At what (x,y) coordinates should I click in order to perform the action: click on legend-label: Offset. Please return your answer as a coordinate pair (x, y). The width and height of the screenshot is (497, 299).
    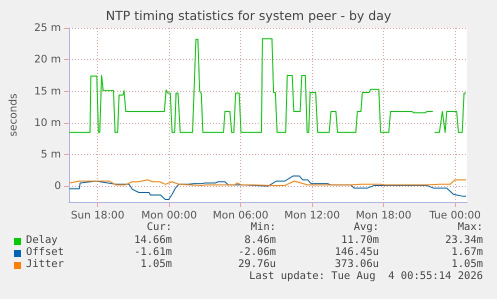
    Looking at the image, I should click on (45, 252).